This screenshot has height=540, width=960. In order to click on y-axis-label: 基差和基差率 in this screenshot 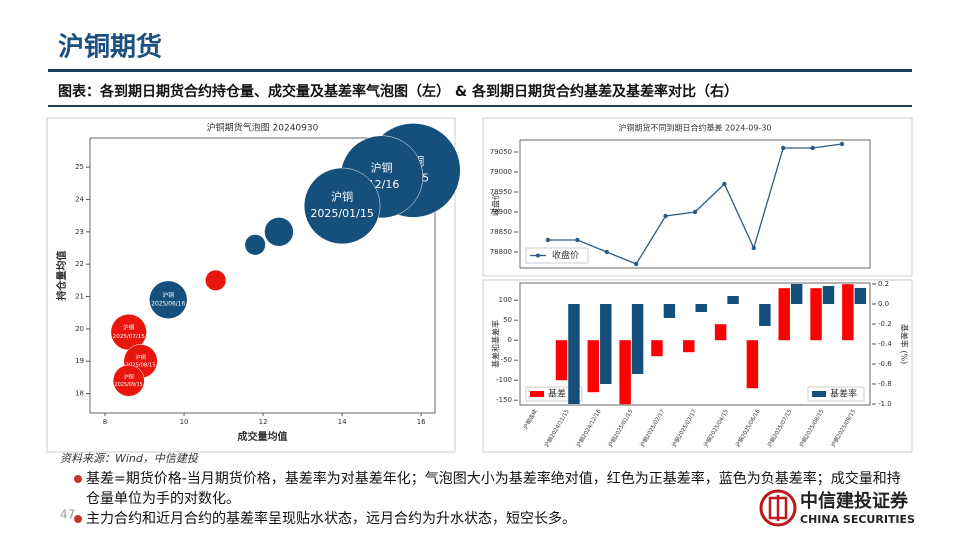, I will do `click(496, 344)`.